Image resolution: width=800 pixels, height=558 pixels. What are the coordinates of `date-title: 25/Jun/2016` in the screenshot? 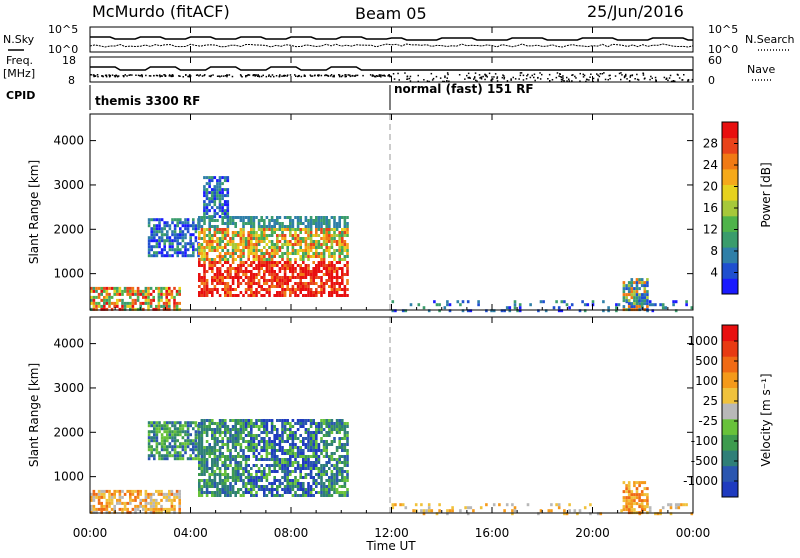 It's located at (635, 11).